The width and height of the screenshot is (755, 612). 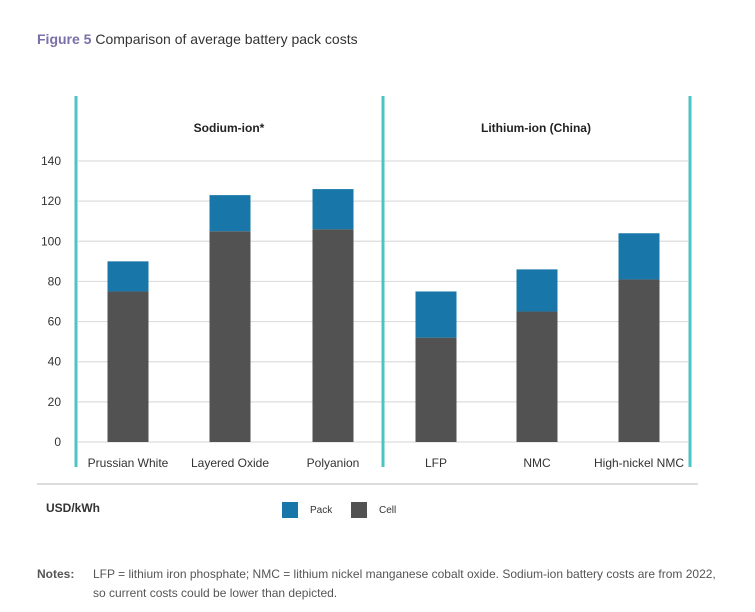 What do you see at coordinates (73, 508) in the screenshot?
I see `y-axis-unit: USD/kWh` at bounding box center [73, 508].